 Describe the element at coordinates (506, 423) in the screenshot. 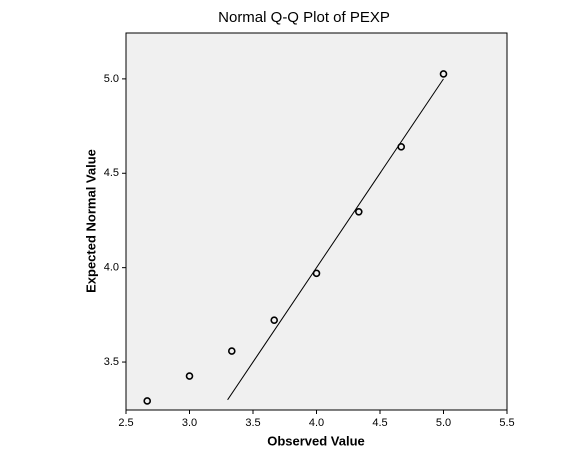

I see `x-tick-label: 5.5` at that location.